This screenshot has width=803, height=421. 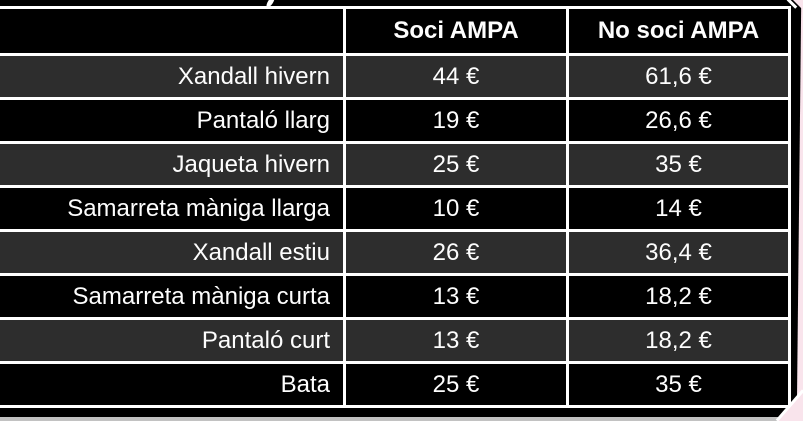 What do you see at coordinates (171, 340) in the screenshot?
I see `product-label-cell: Pantaló curt` at bounding box center [171, 340].